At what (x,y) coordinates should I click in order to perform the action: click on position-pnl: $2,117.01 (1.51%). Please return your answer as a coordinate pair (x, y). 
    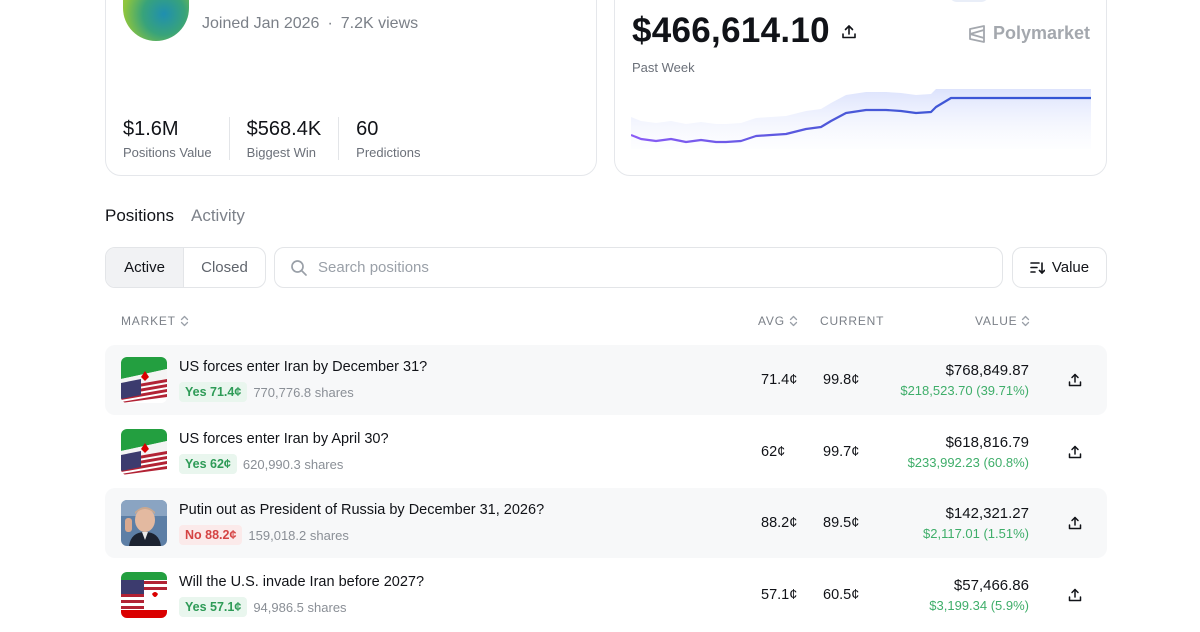
    Looking at the image, I should click on (976, 533).